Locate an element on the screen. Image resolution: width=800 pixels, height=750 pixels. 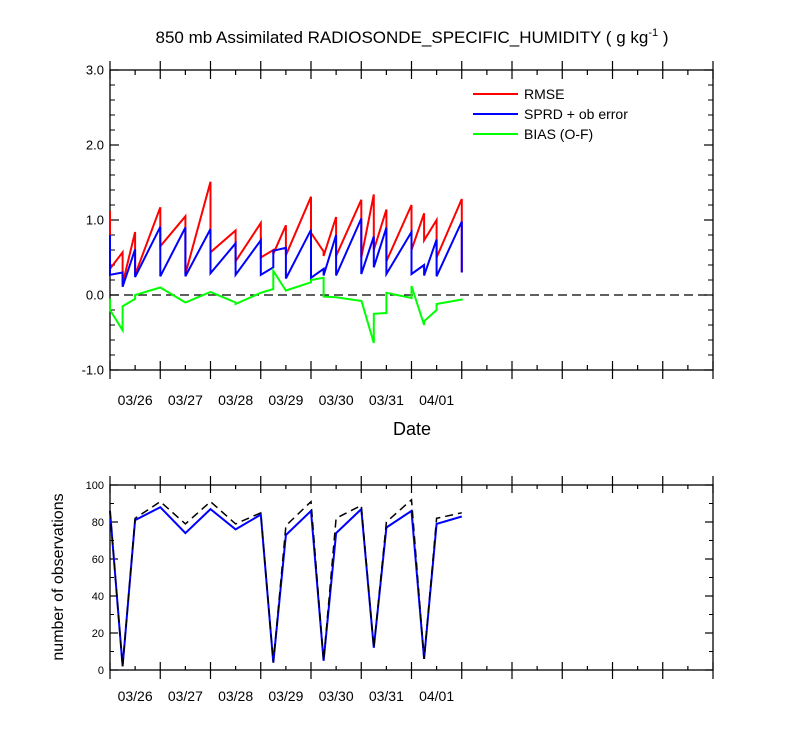
top-chart-title-superscript: -1 is located at coordinates (653, 33).